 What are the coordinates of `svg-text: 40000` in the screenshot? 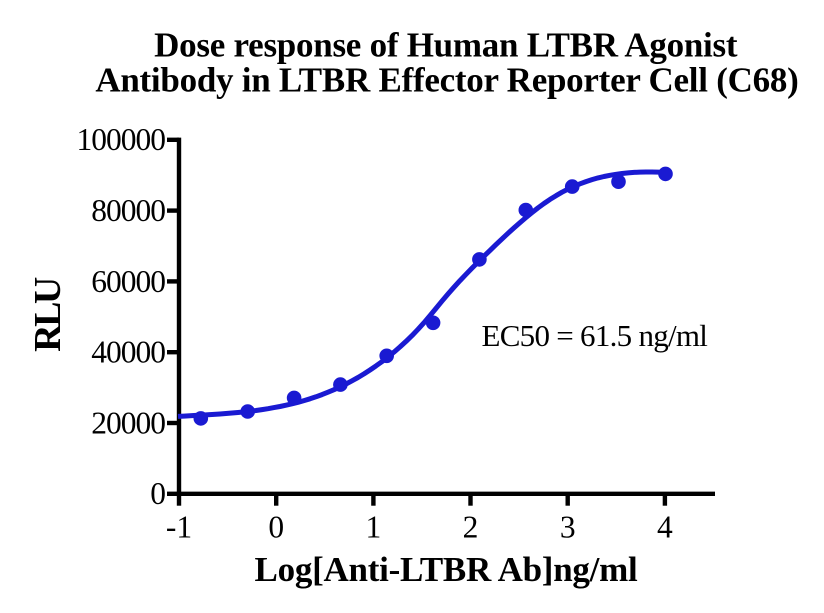 It's located at (128, 352).